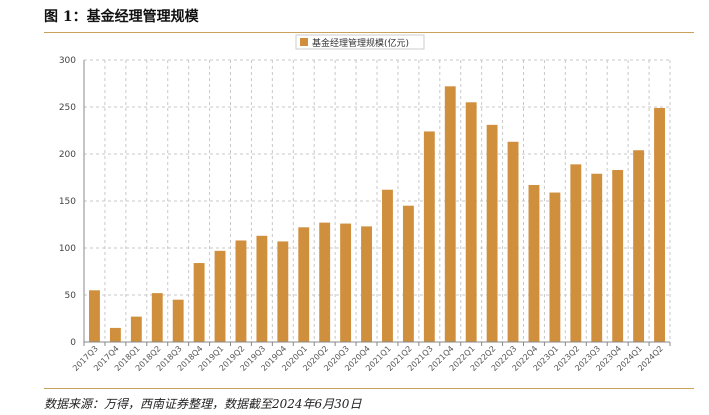  I want to click on figure-title: 图 1：基金经理管理规模, so click(121, 17).